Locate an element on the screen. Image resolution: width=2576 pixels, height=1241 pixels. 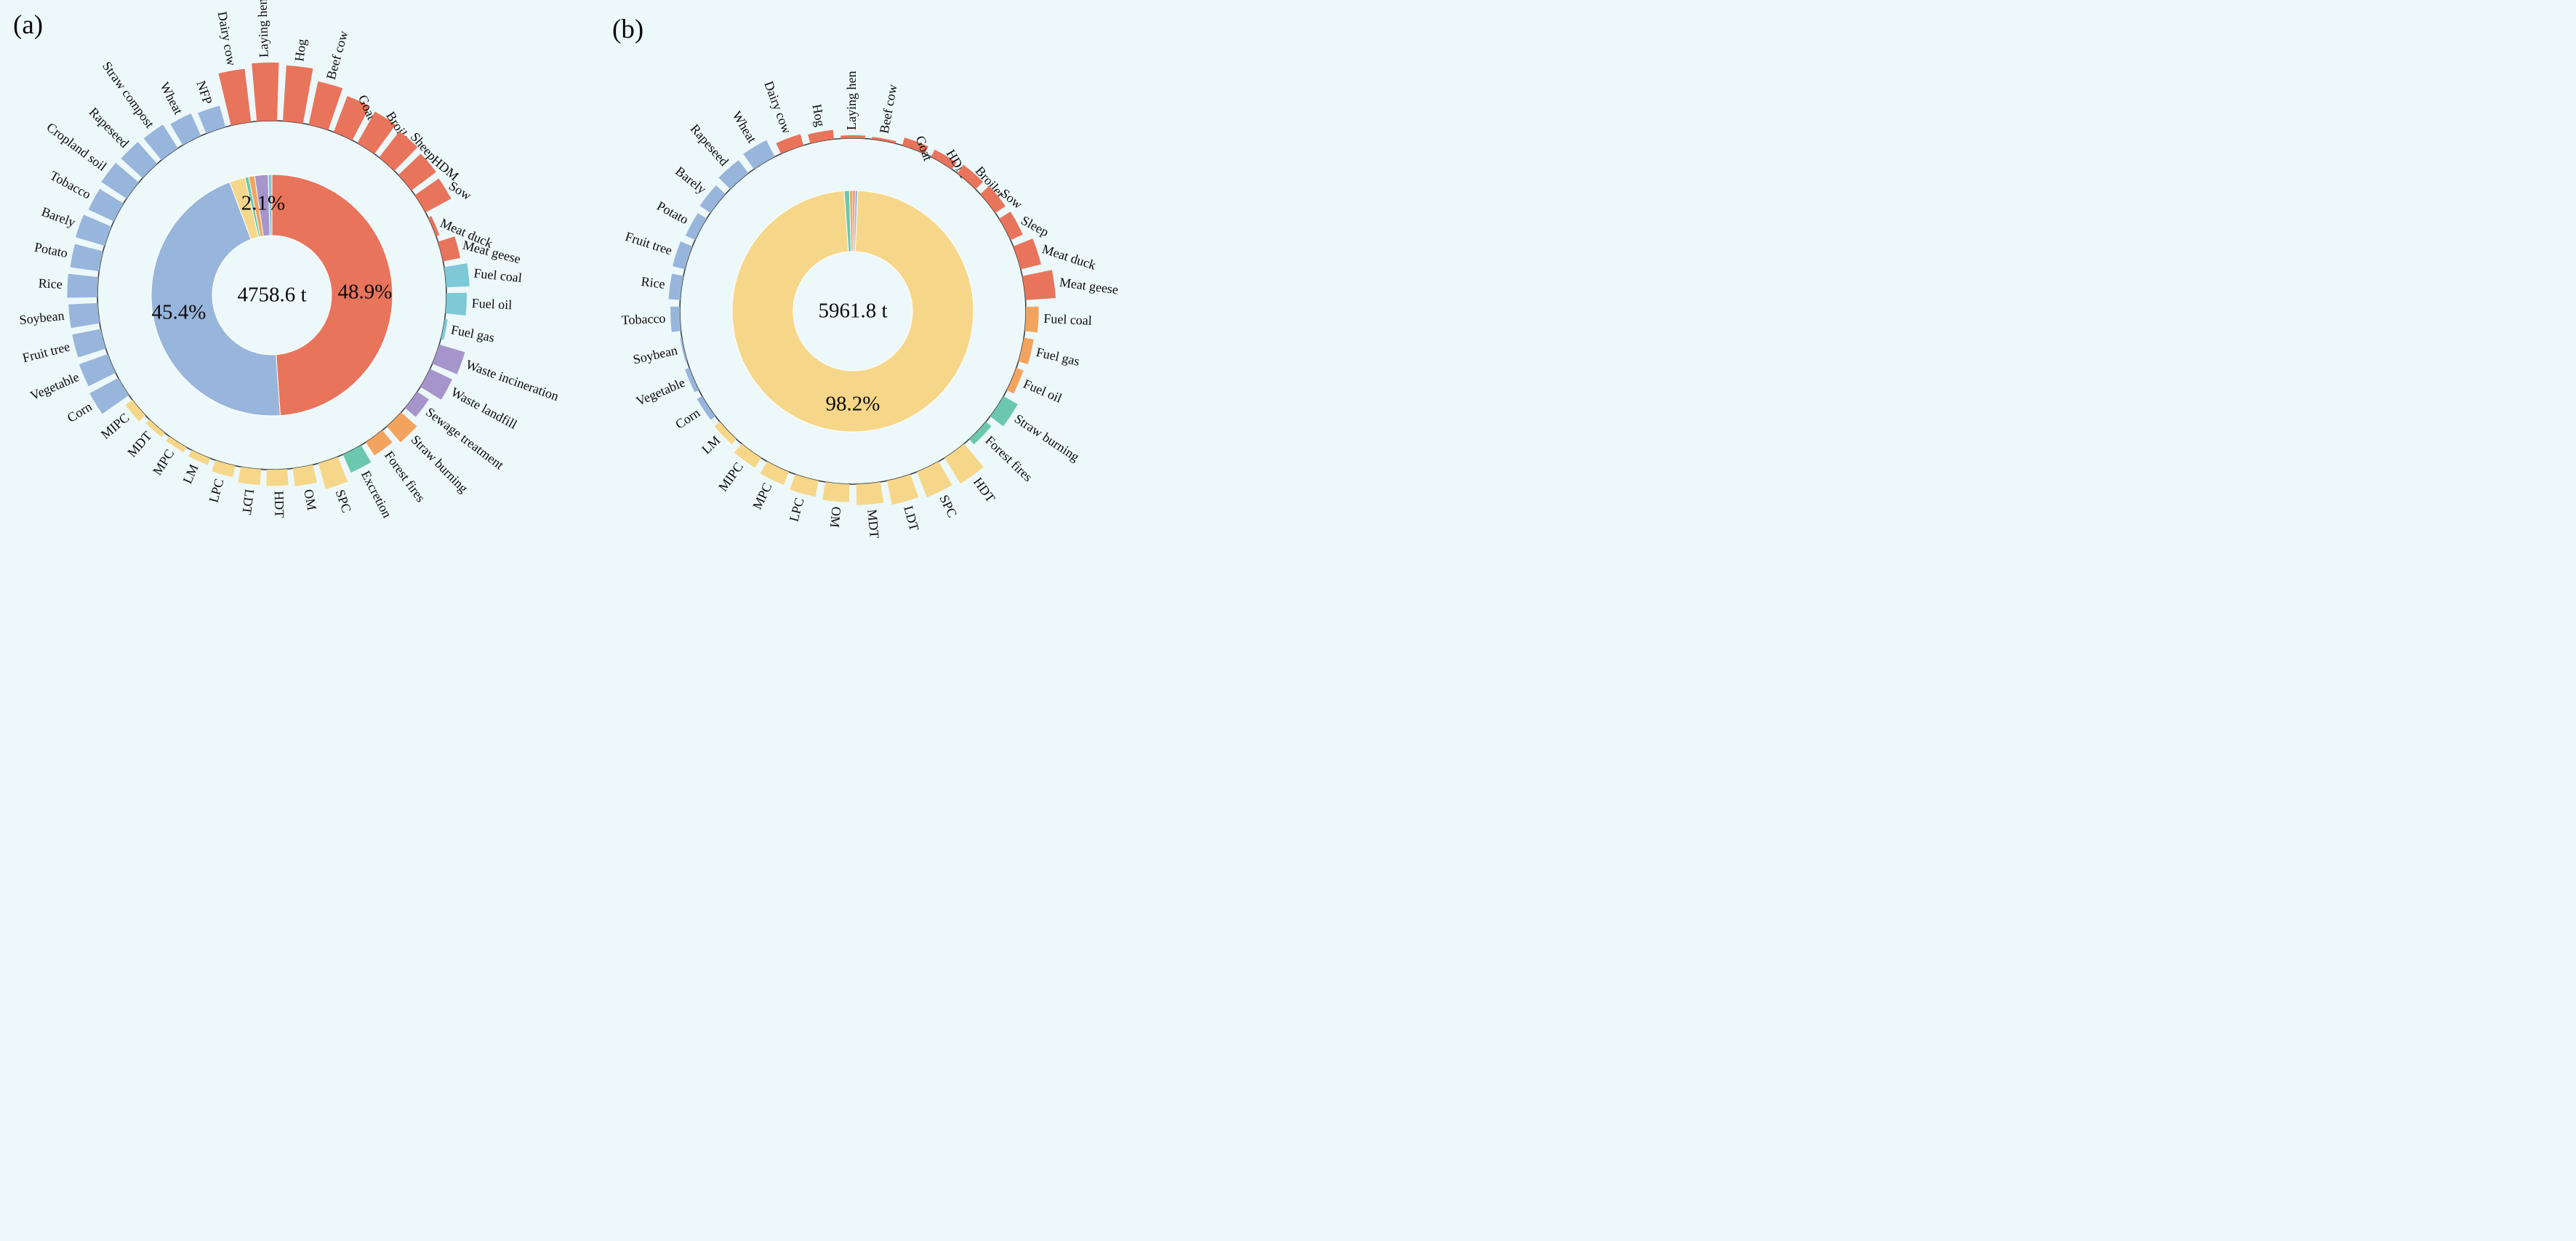
bar-straw-compost is located at coordinates (160, 142).